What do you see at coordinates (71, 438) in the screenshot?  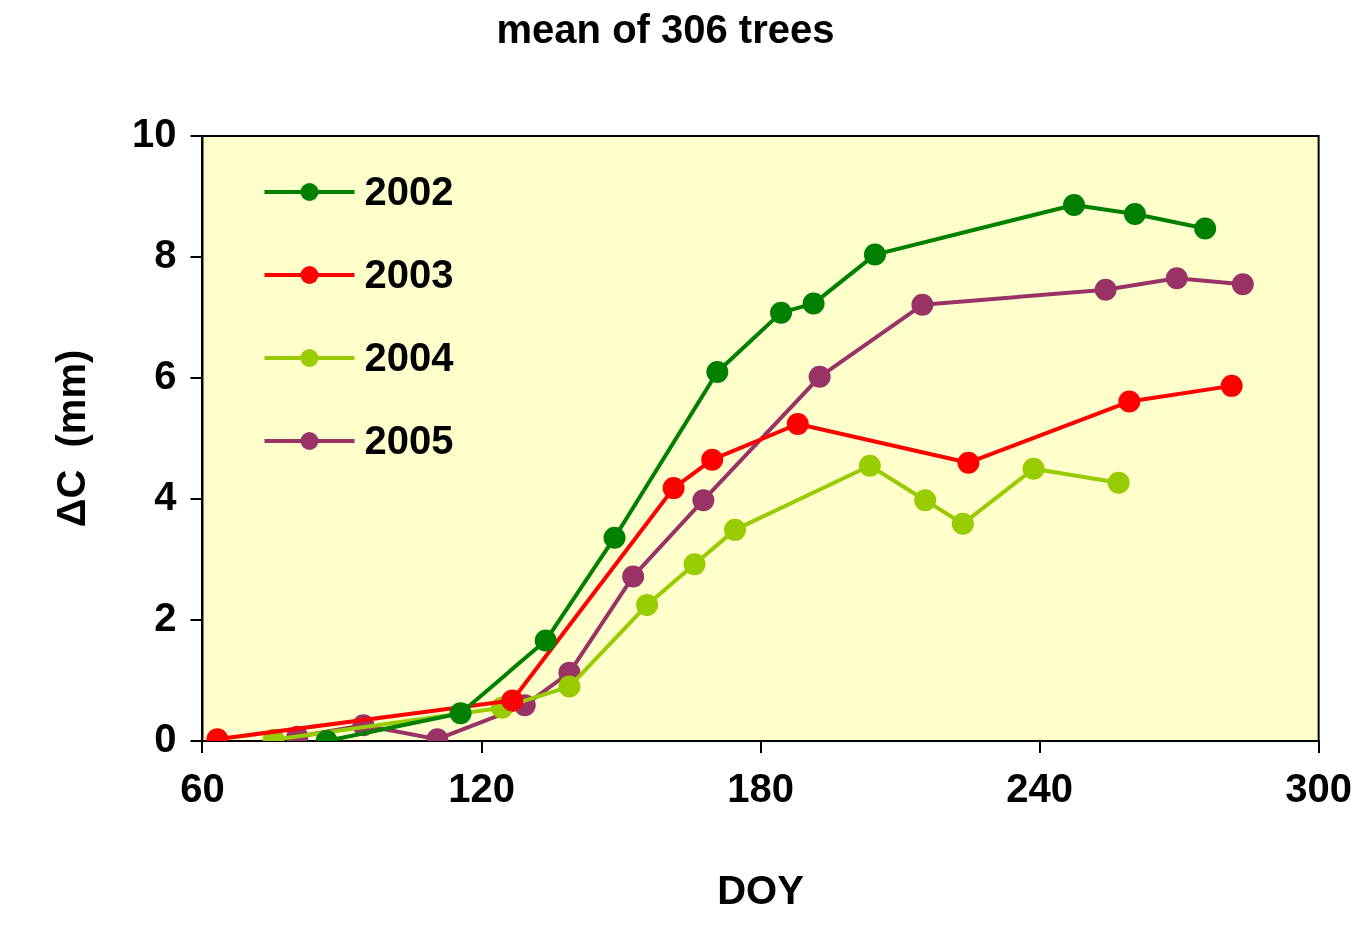 I see `y-axis-title: ΔC (mm)` at bounding box center [71, 438].